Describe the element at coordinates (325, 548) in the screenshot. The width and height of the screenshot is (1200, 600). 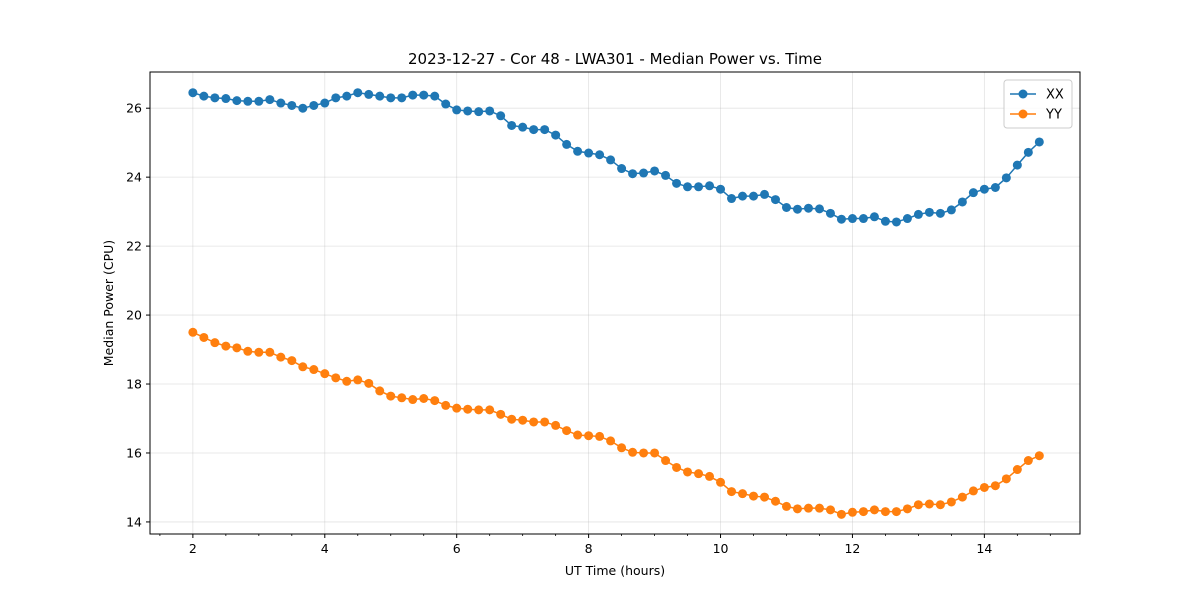
I see `x-tick-label: 4` at that location.